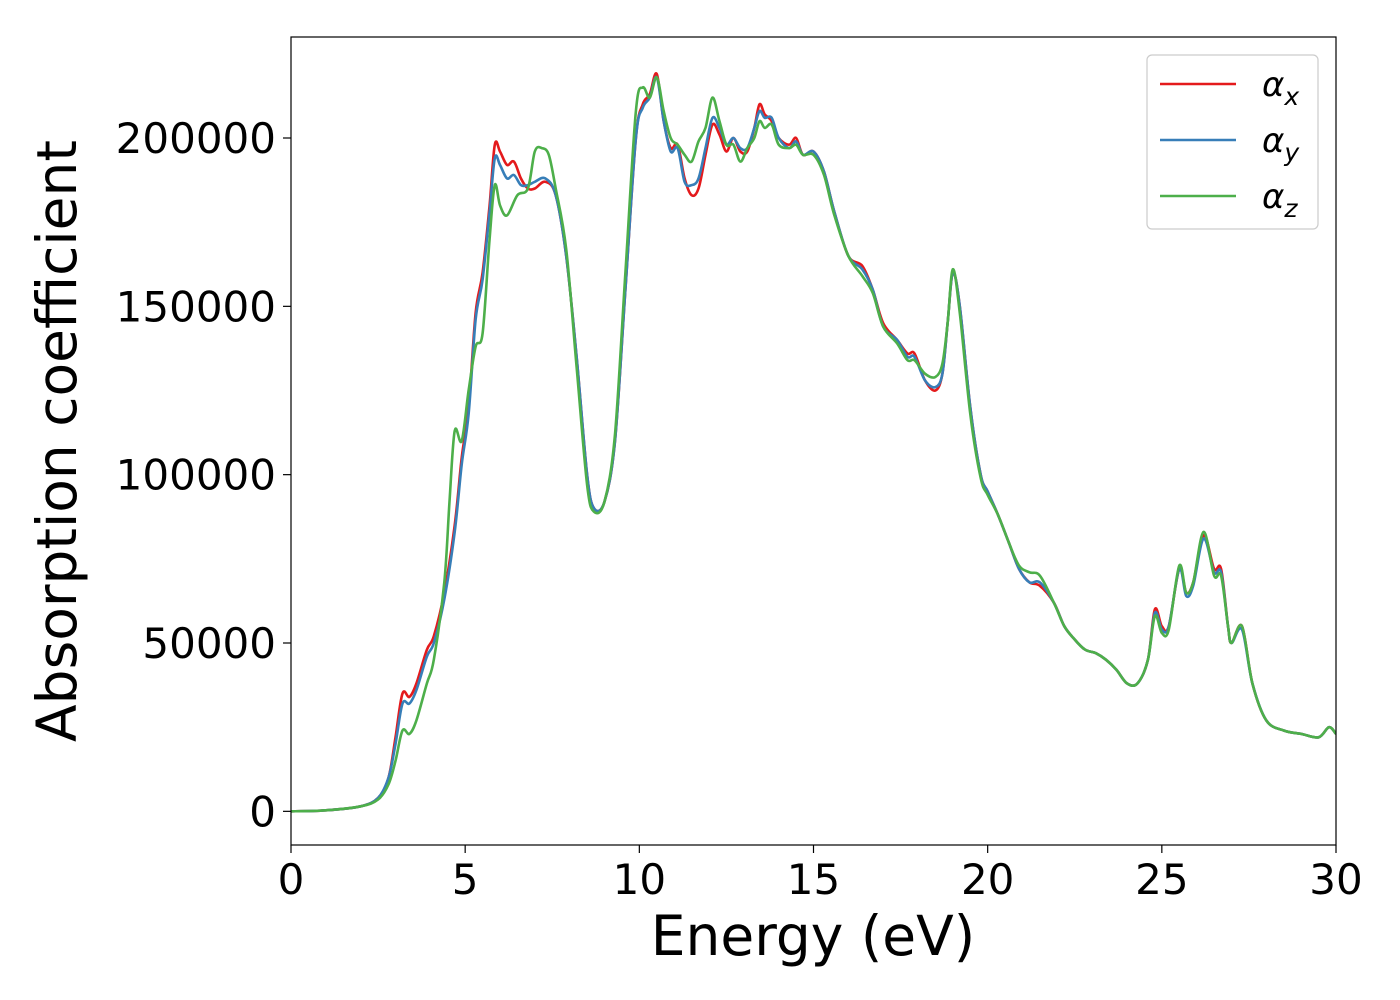 This screenshot has width=1400, height=1000. Describe the element at coordinates (465, 879) in the screenshot. I see `x-tick-label-1: 5` at that location.